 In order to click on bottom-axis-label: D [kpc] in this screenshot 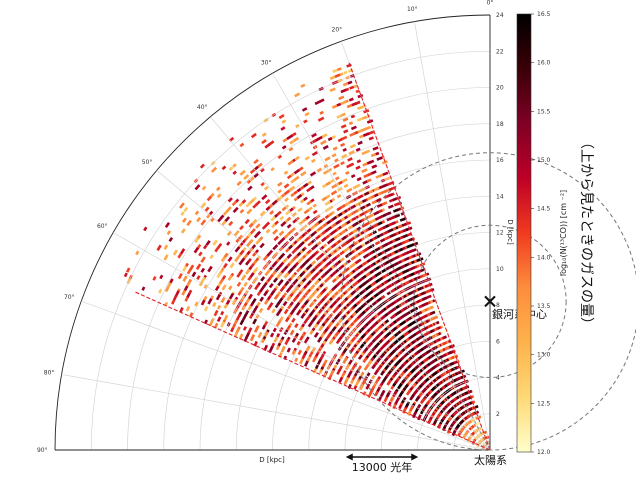, I will do `click(272, 460)`.